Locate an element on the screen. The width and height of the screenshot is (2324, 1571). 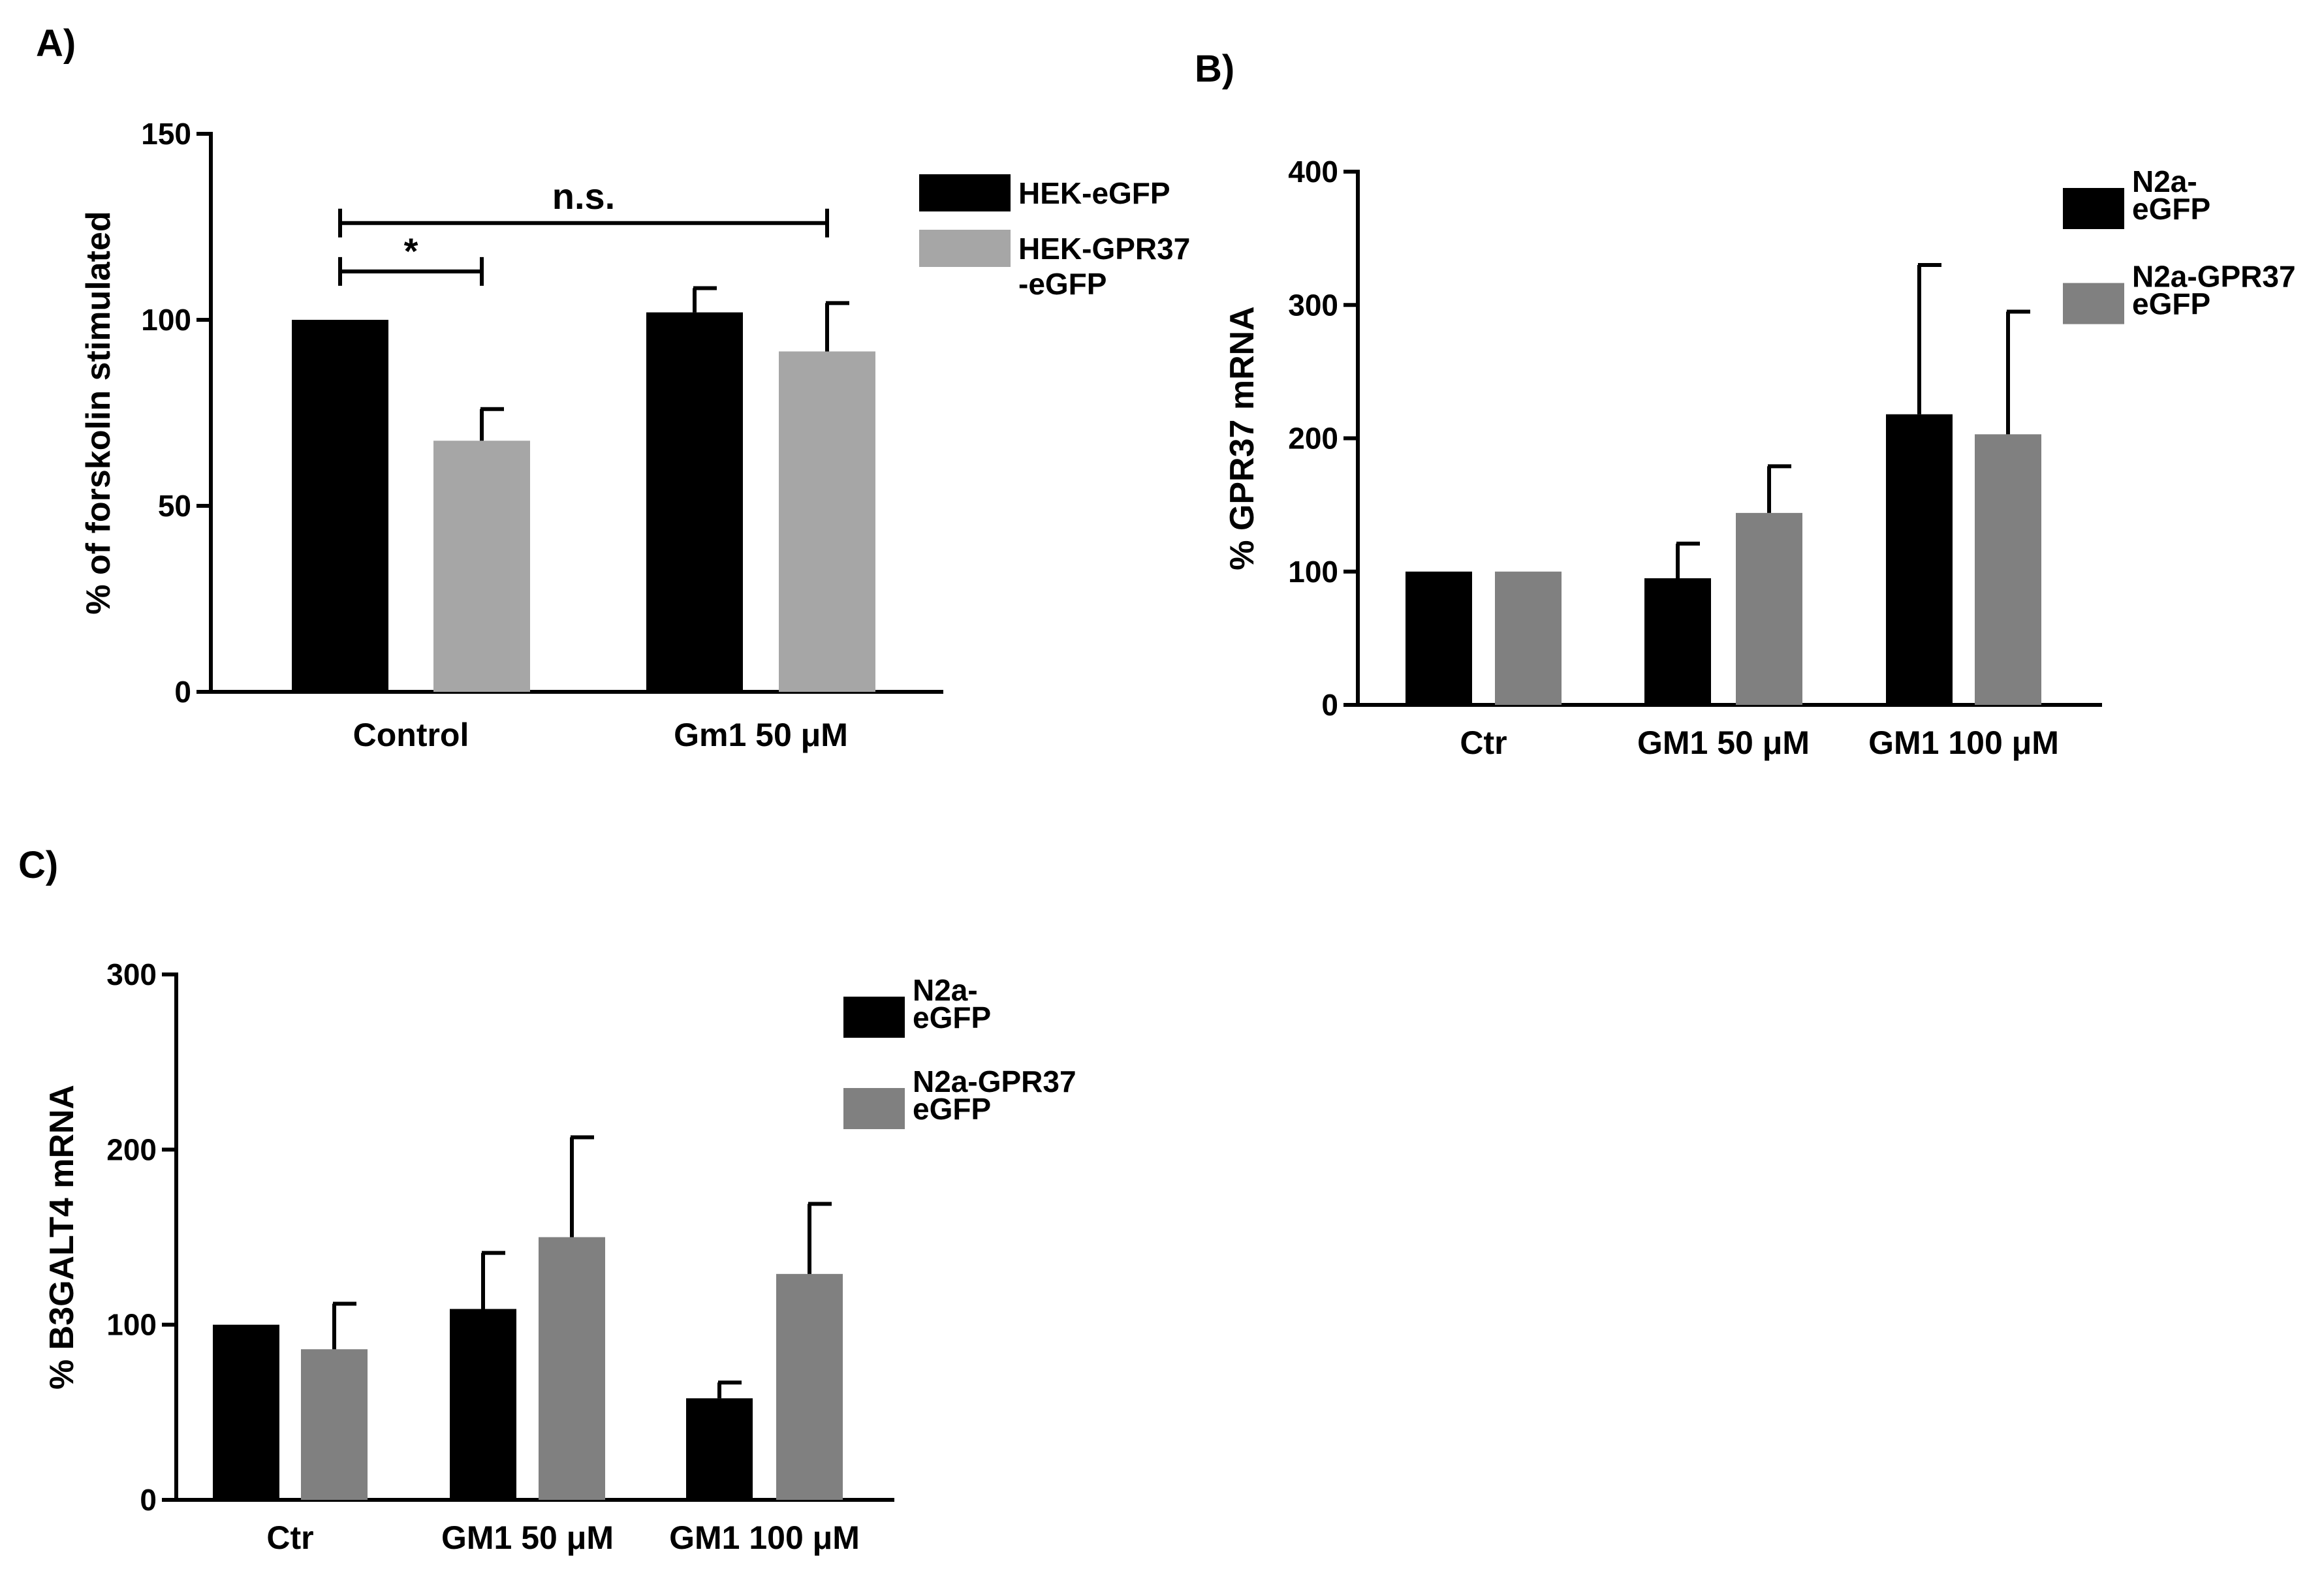
panel-b-label: B) is located at coordinates (1214, 69).